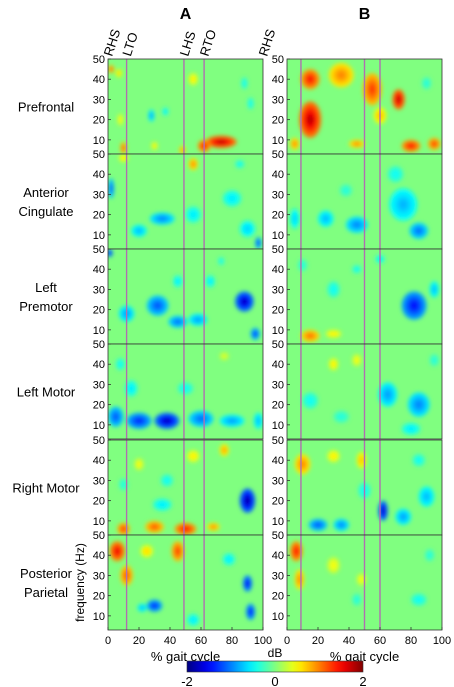  I want to click on colorbar, so click(275, 666).